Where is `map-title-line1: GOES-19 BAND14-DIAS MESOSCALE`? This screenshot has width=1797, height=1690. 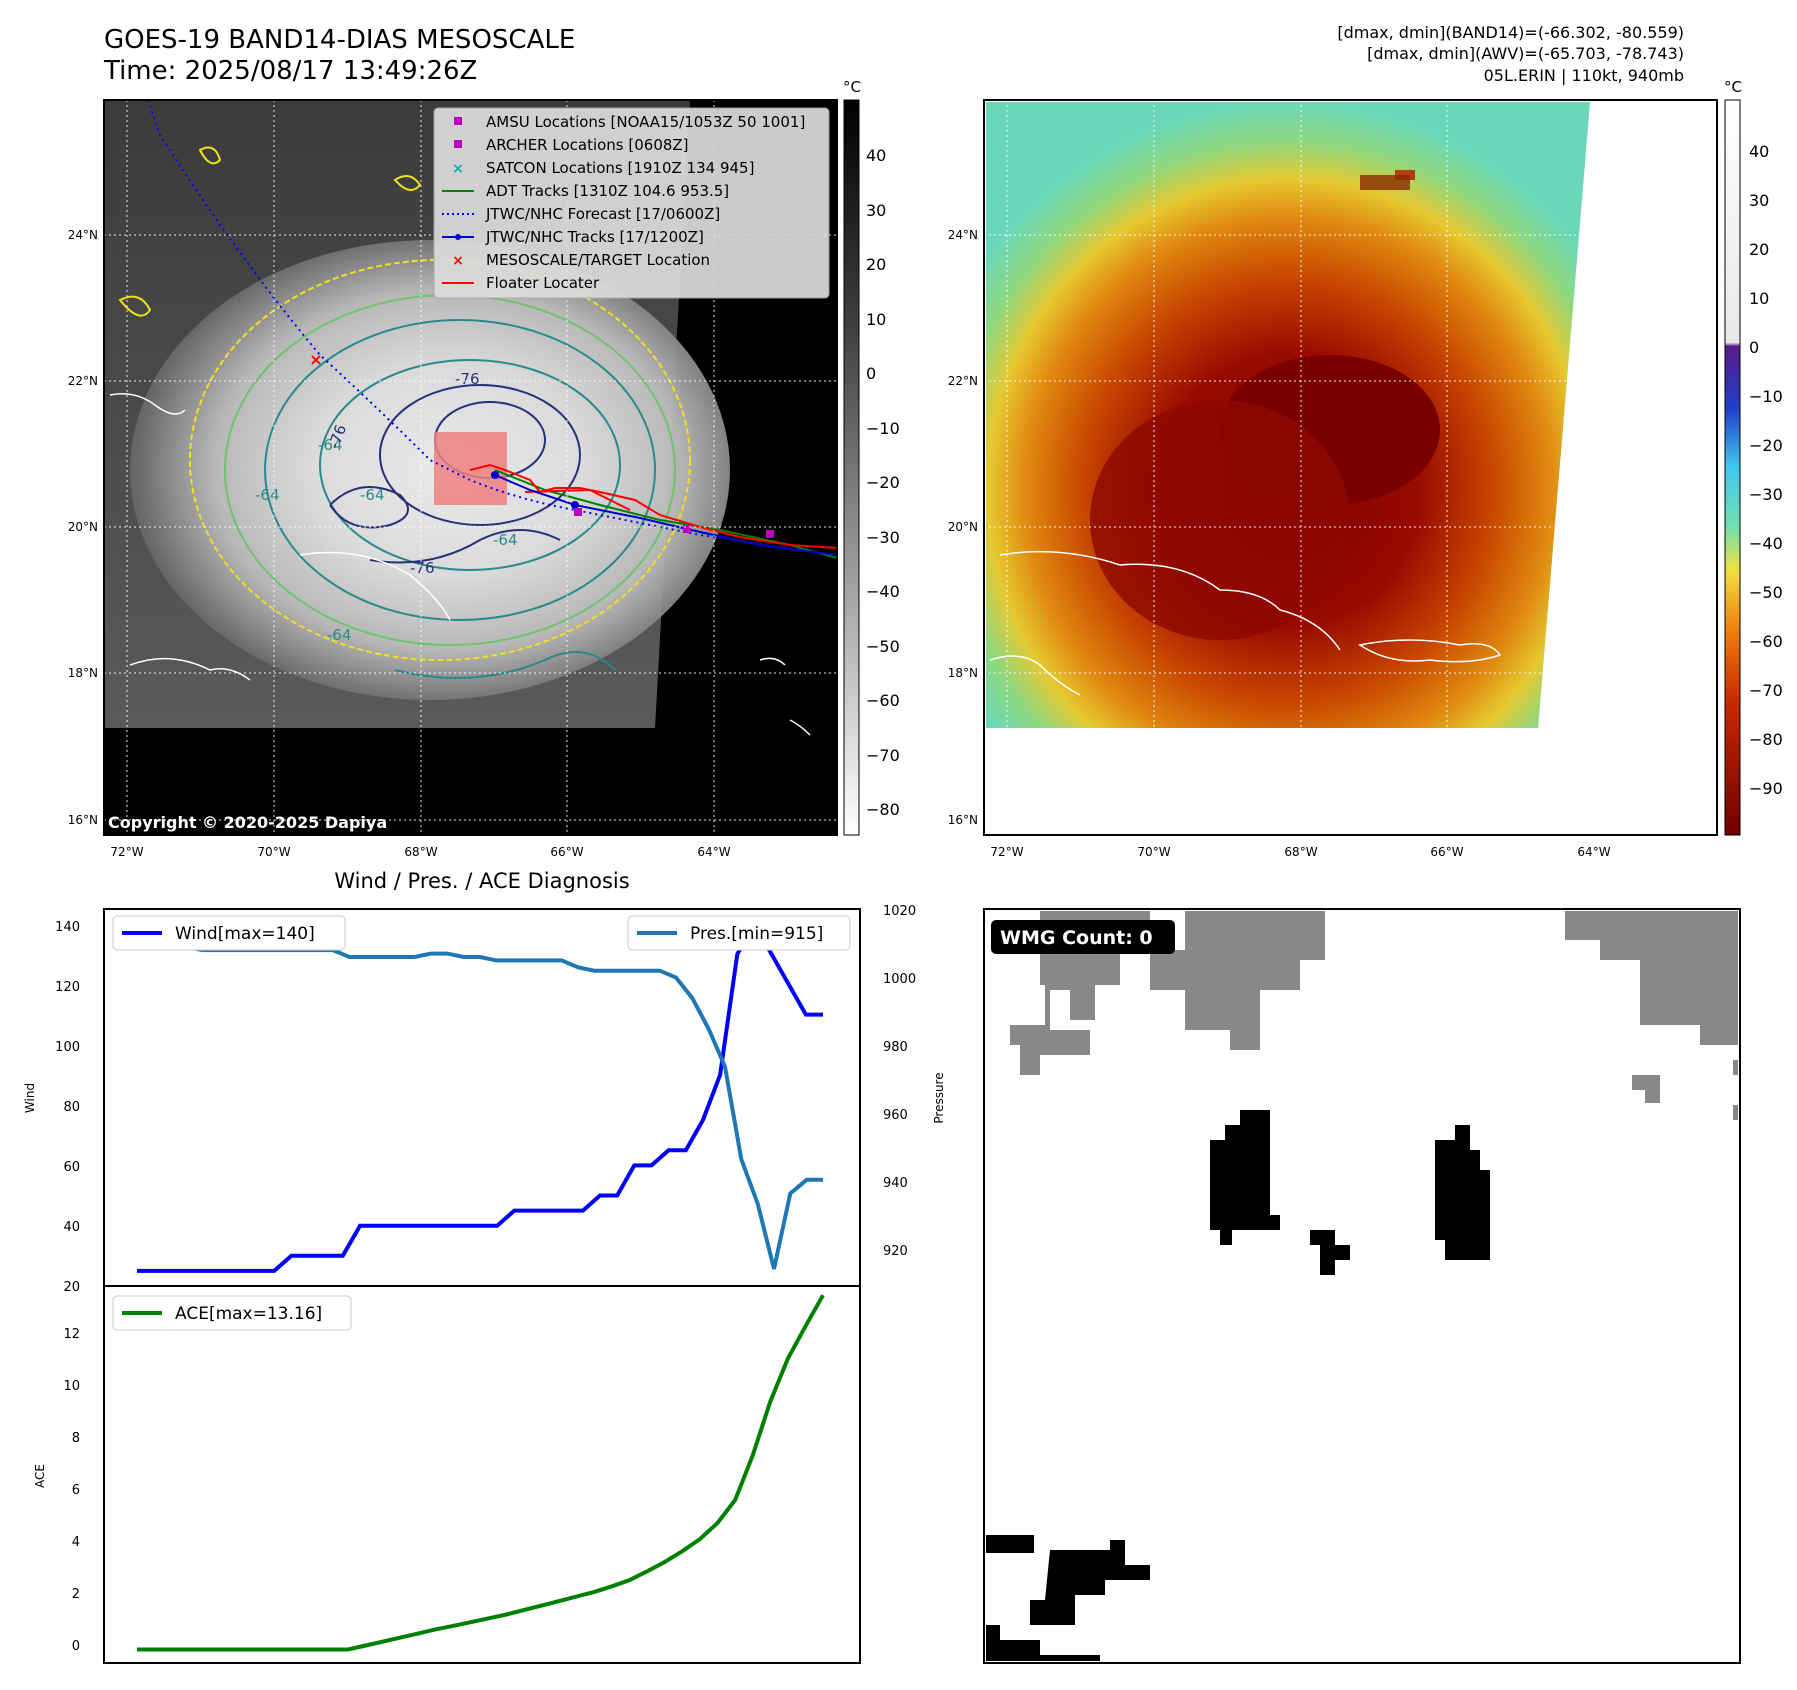
map-title-line1: GOES-19 BAND14-DIAS MESOSCALE is located at coordinates (340, 40).